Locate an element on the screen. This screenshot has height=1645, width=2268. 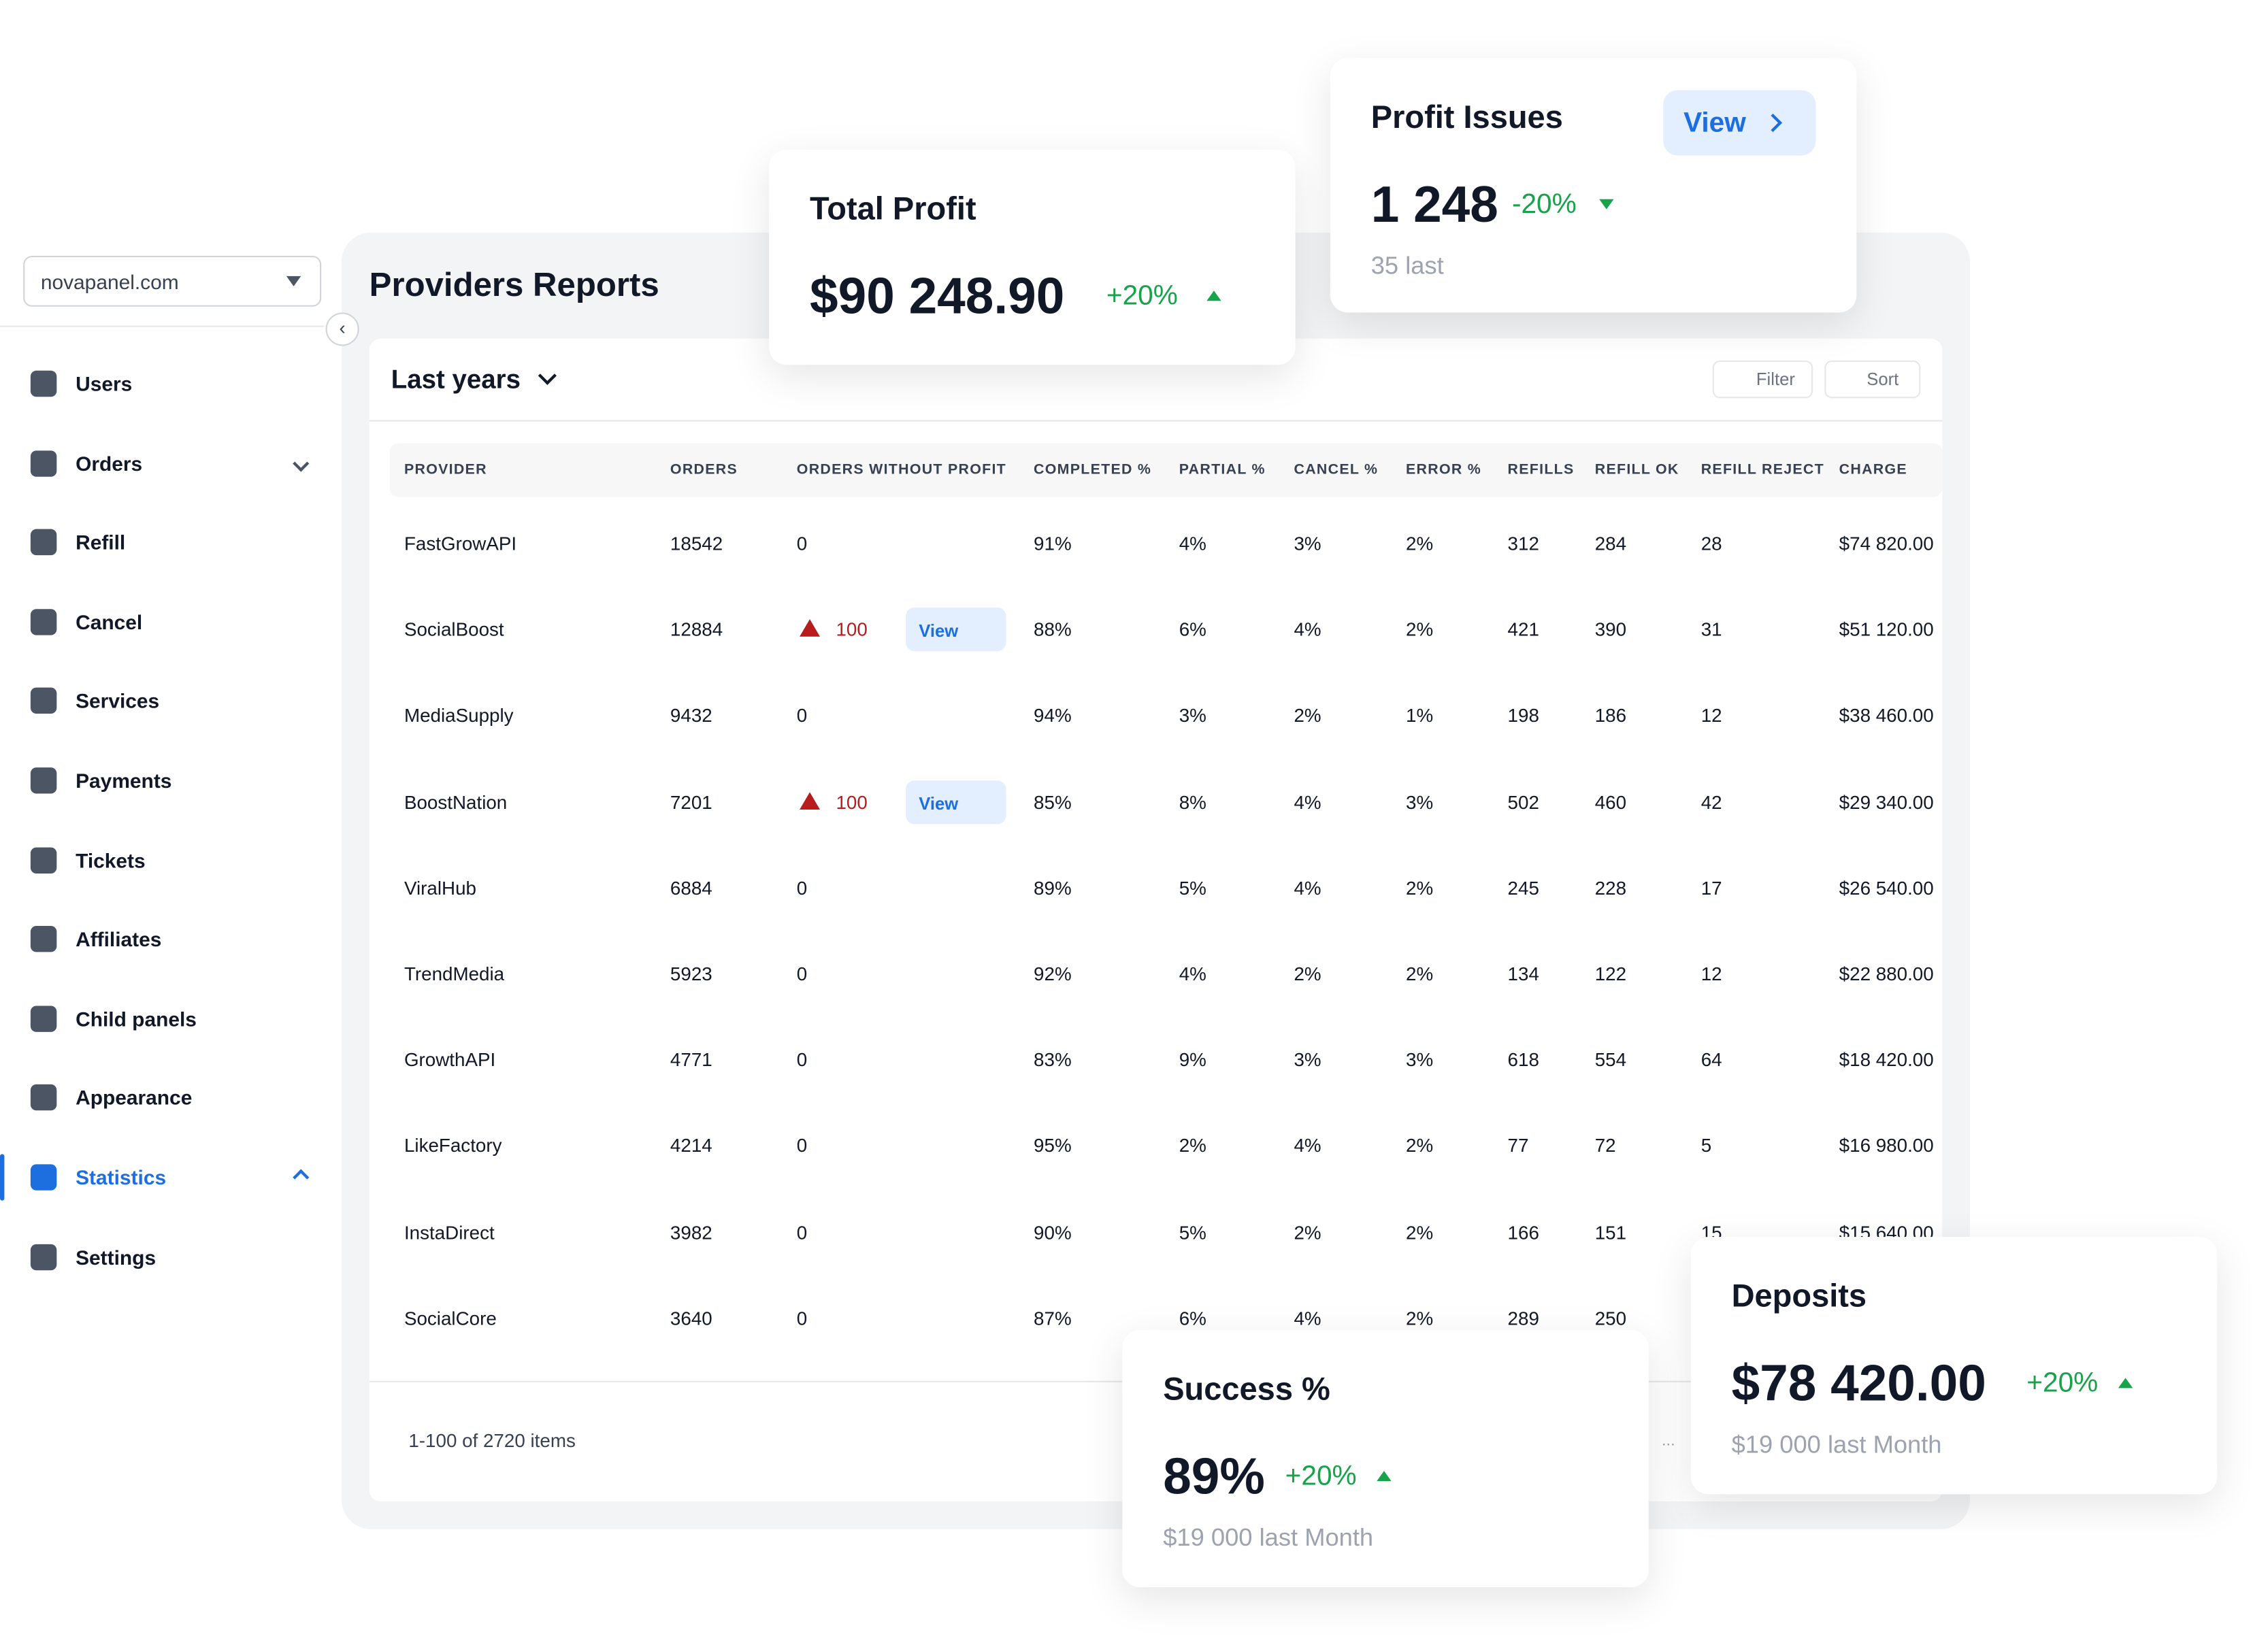
table-cell: $51 120.00 is located at coordinates (1886, 629).